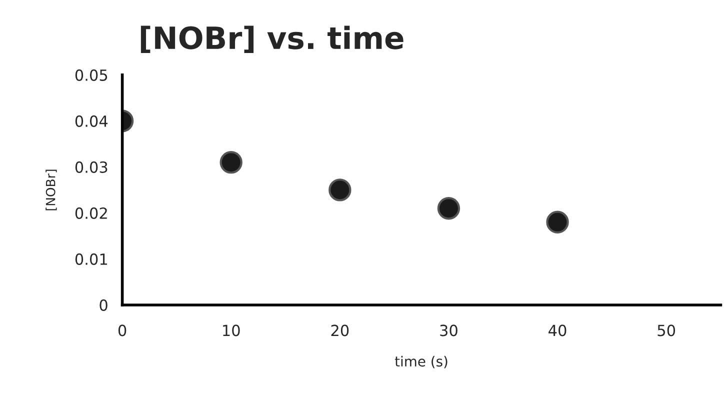  What do you see at coordinates (104, 305) in the screenshot?
I see `y-tick-label: 0` at bounding box center [104, 305].